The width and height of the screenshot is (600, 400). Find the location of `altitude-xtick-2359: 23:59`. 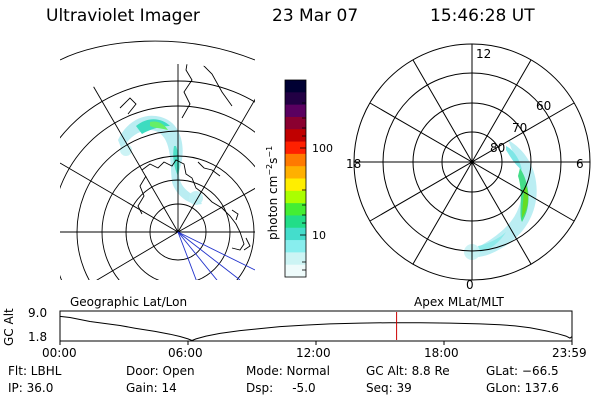

altitude-xtick-2359: 23:59 is located at coordinates (569, 353).